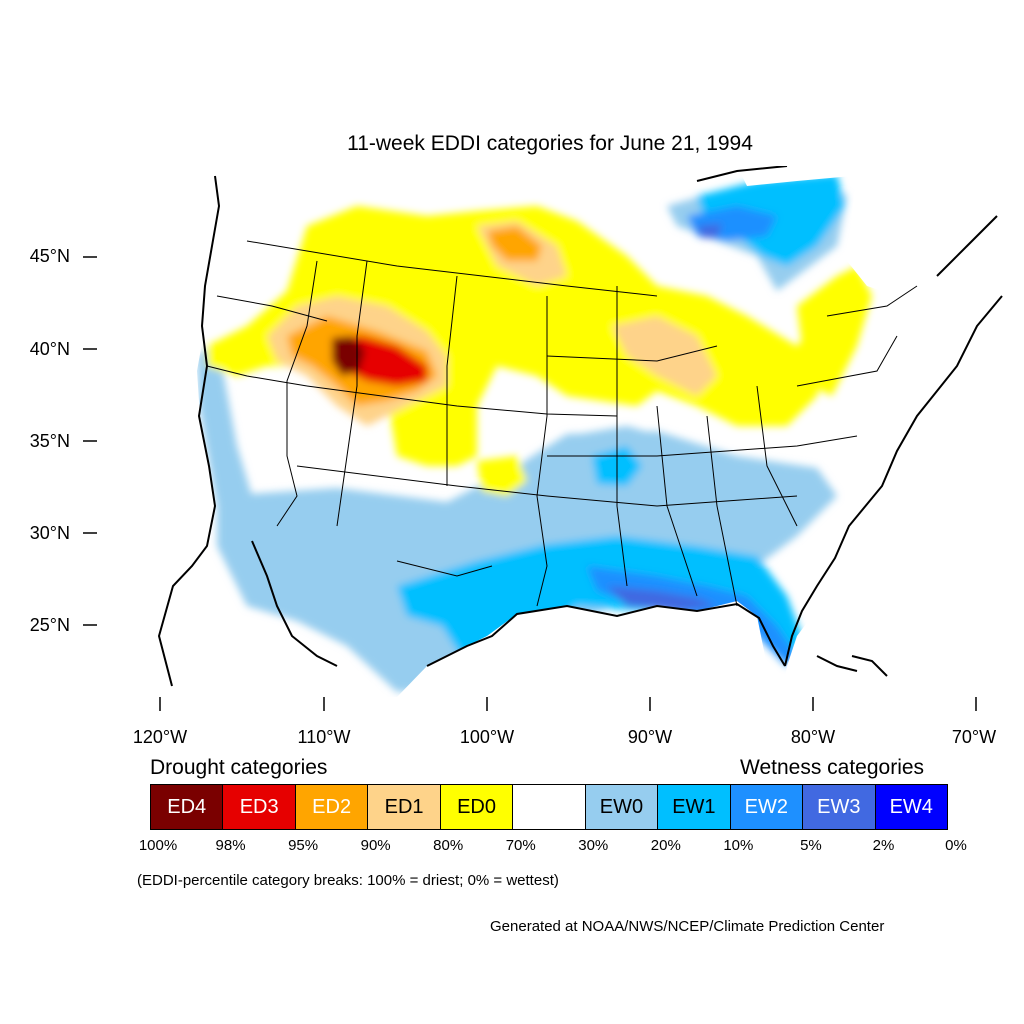 Image resolution: width=1024 pixels, height=1024 pixels. Describe the element at coordinates (911, 807) in the screenshot. I see `legend-cell-ew4: EW4` at that location.